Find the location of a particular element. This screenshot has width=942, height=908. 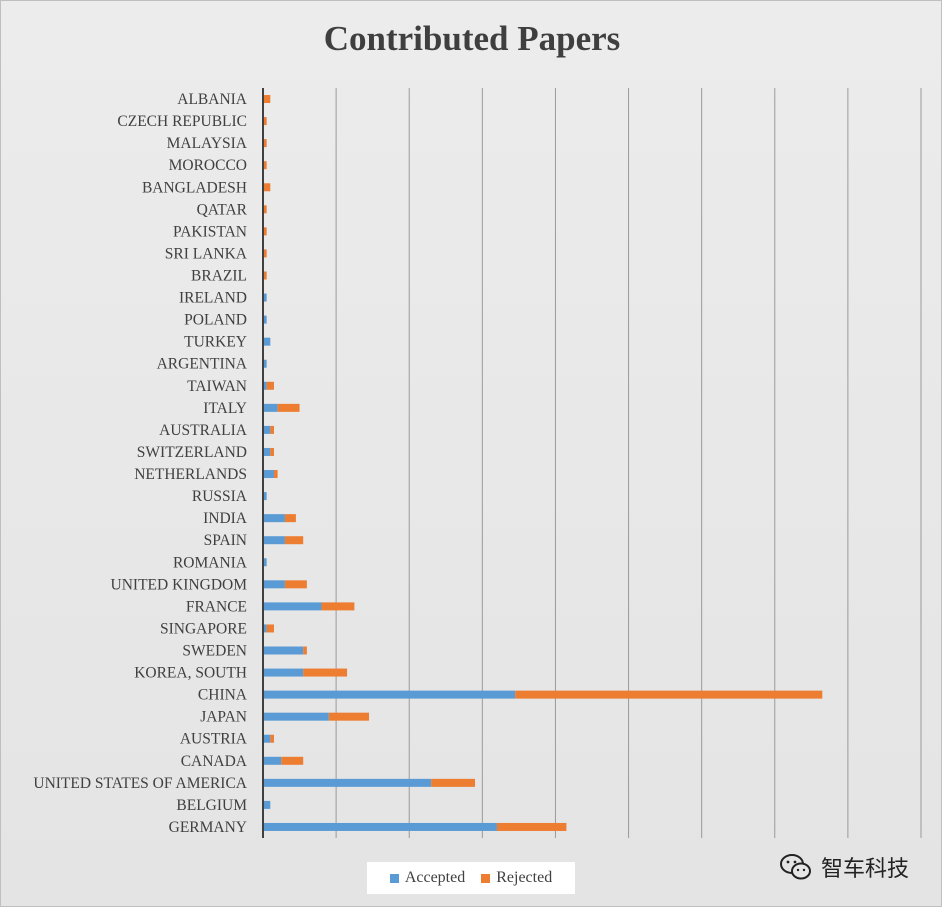

bar-rejected-italy is located at coordinates (288, 407).